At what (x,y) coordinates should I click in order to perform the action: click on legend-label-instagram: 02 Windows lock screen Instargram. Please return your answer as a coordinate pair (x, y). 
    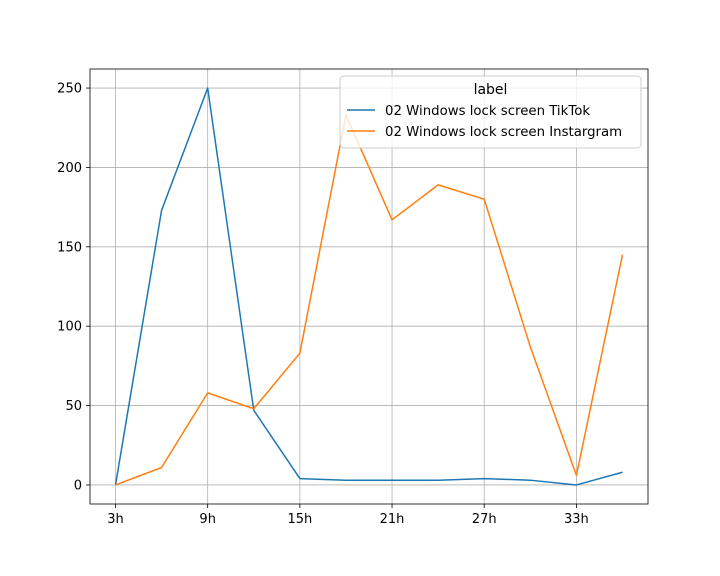
    Looking at the image, I should click on (503, 132).